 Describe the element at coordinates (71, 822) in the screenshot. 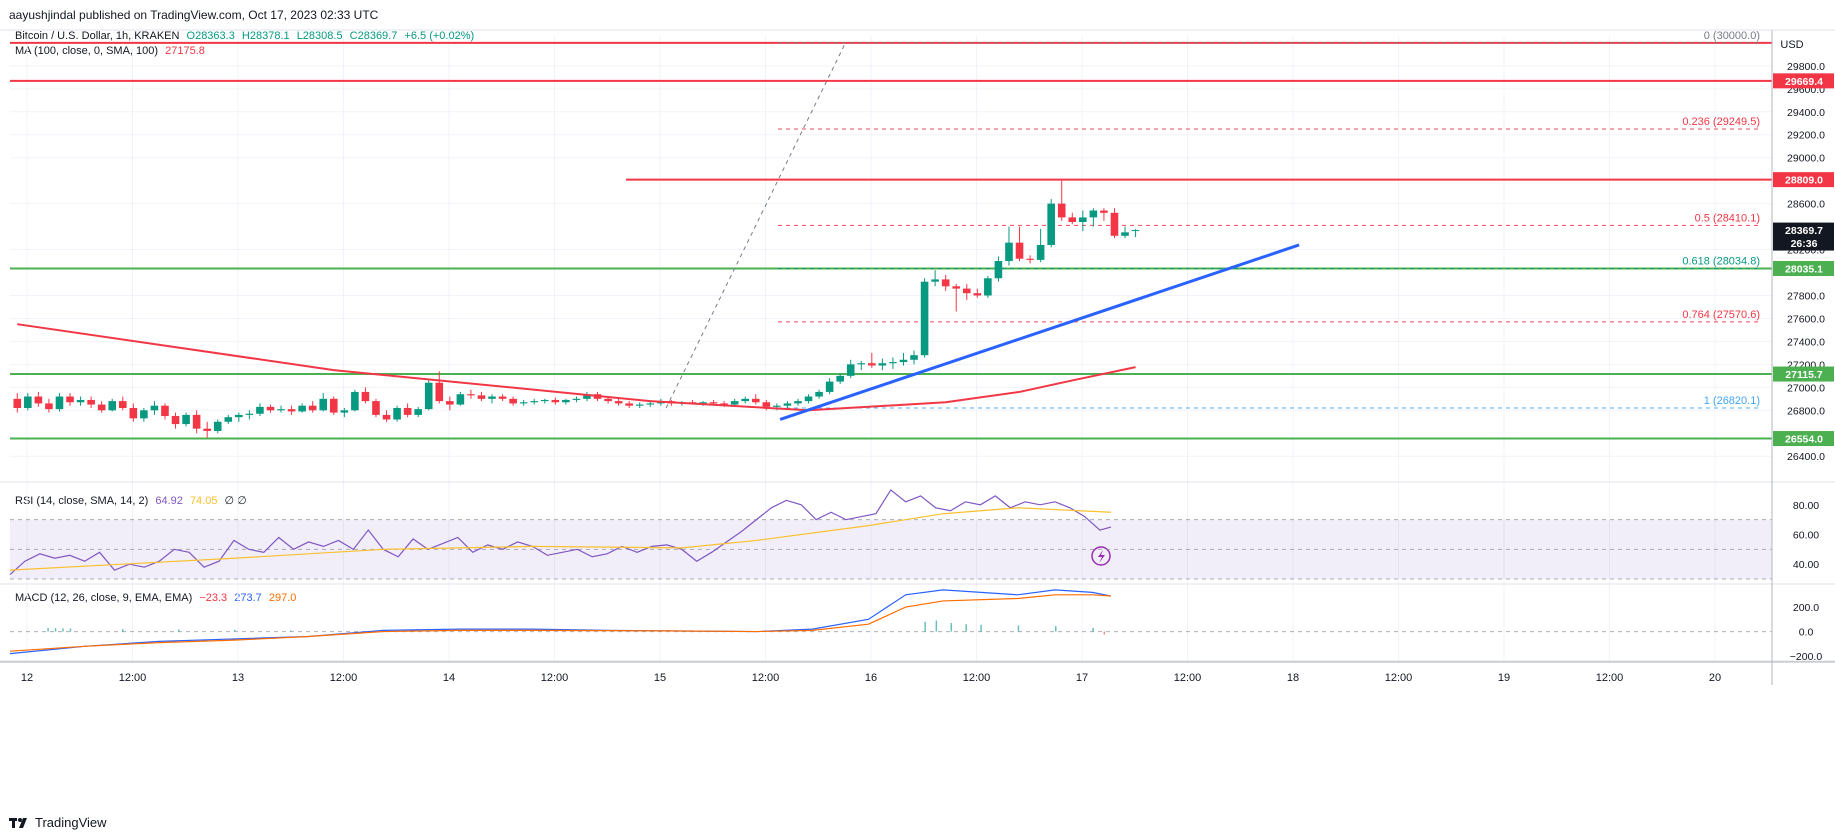

I see `brand-label: TradingView` at that location.